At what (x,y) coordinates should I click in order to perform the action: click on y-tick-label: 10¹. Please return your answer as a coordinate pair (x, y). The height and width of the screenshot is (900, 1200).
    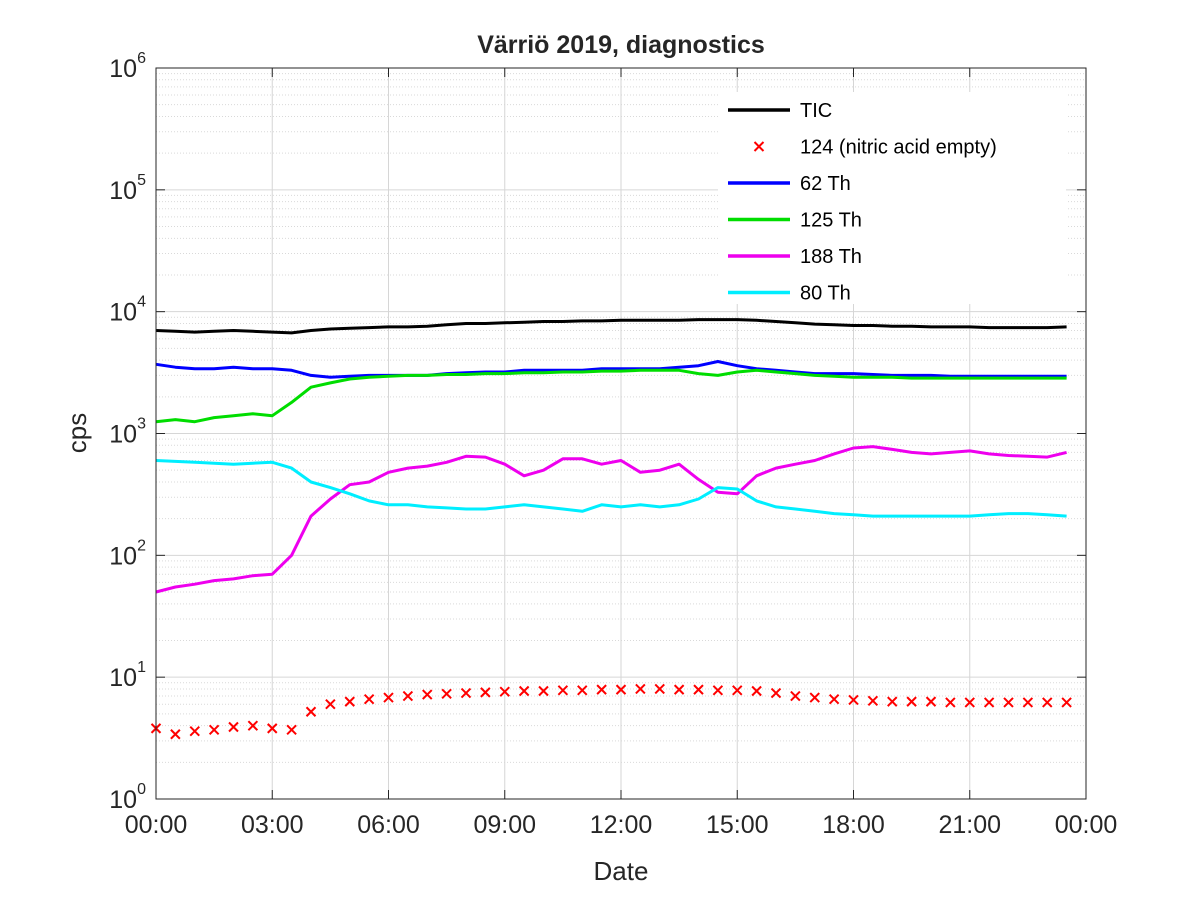
    Looking at the image, I should click on (127, 675).